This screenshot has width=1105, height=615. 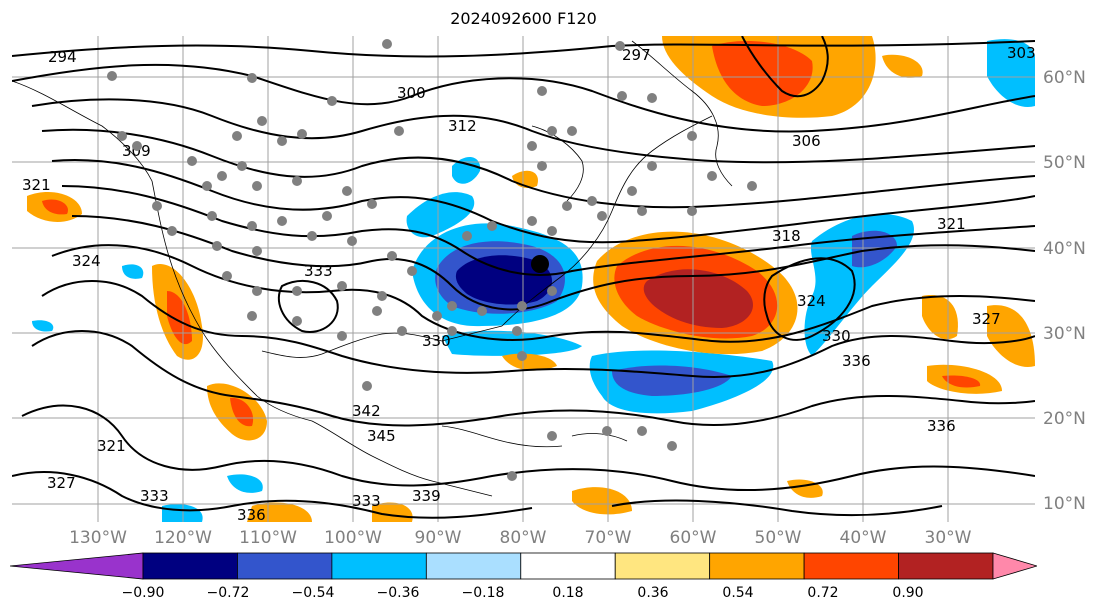 What do you see at coordinates (353, 538) in the screenshot?
I see `lon-label: 100°W` at bounding box center [353, 538].